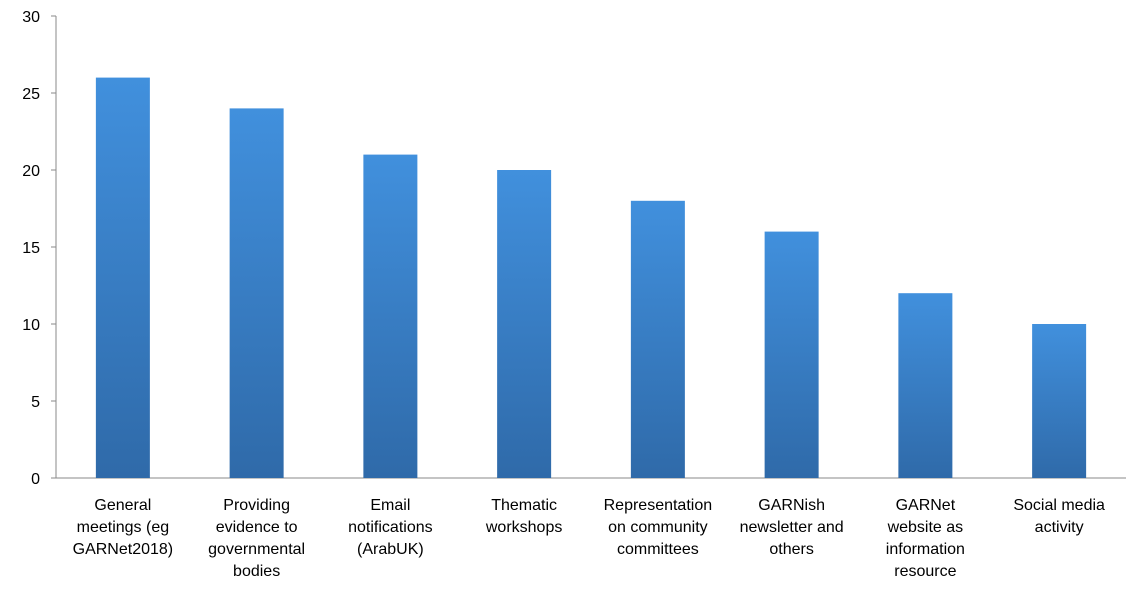 This screenshot has width=1127, height=603. I want to click on x-category-label: General meetings (eg GARNet2018), so click(123, 527).